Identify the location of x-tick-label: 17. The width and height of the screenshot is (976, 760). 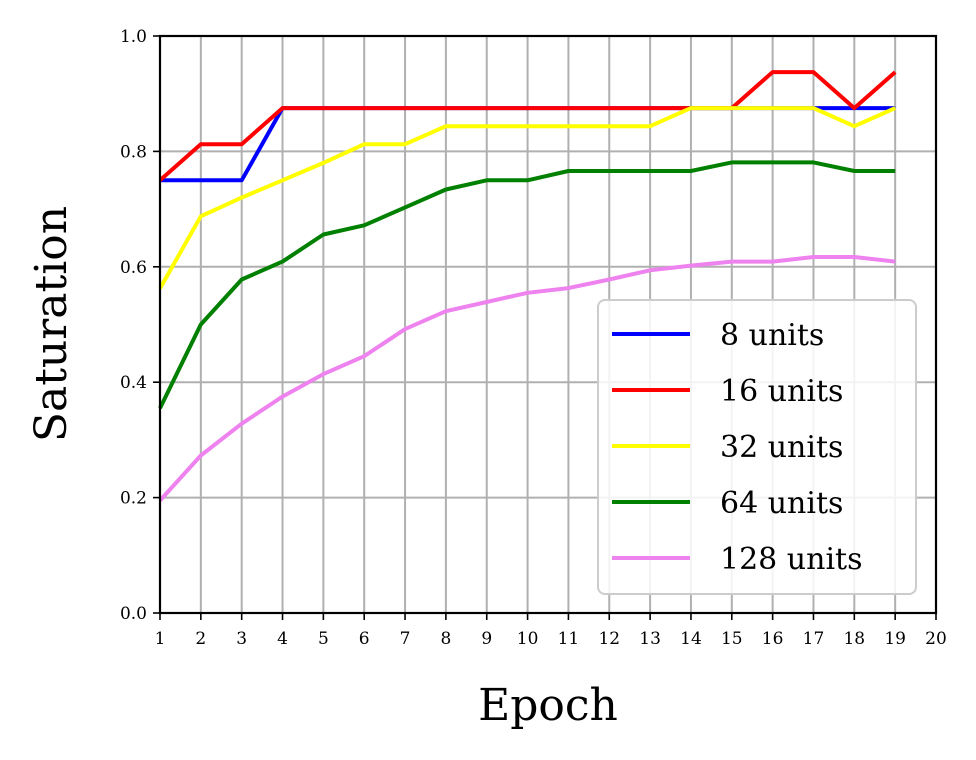
(814, 639).